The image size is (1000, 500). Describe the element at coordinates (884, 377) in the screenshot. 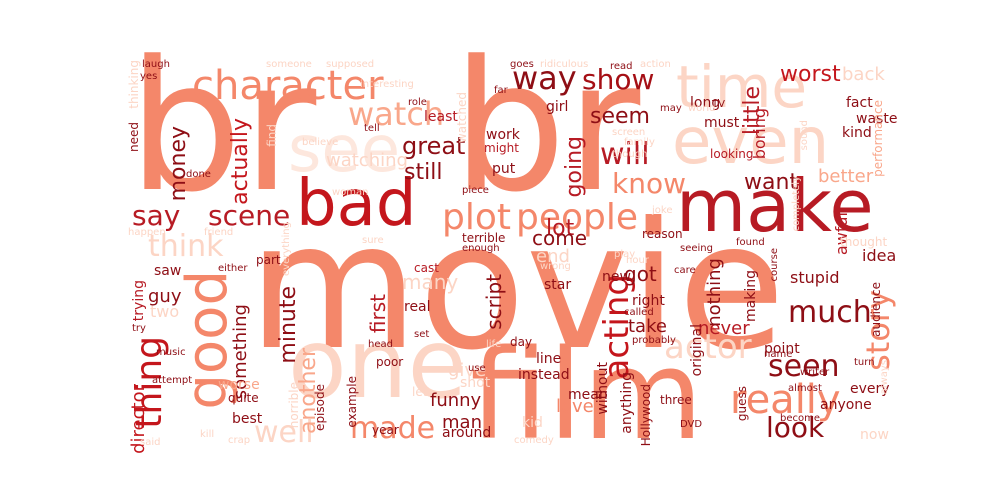

I see `word: always` at that location.